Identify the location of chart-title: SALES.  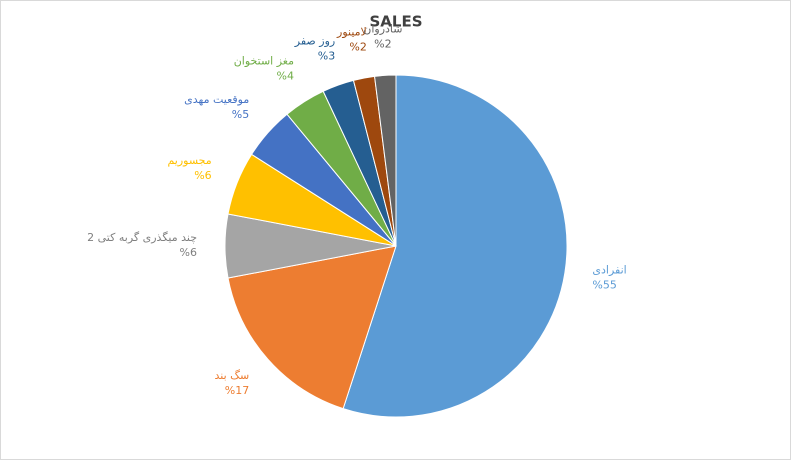
(395, 22).